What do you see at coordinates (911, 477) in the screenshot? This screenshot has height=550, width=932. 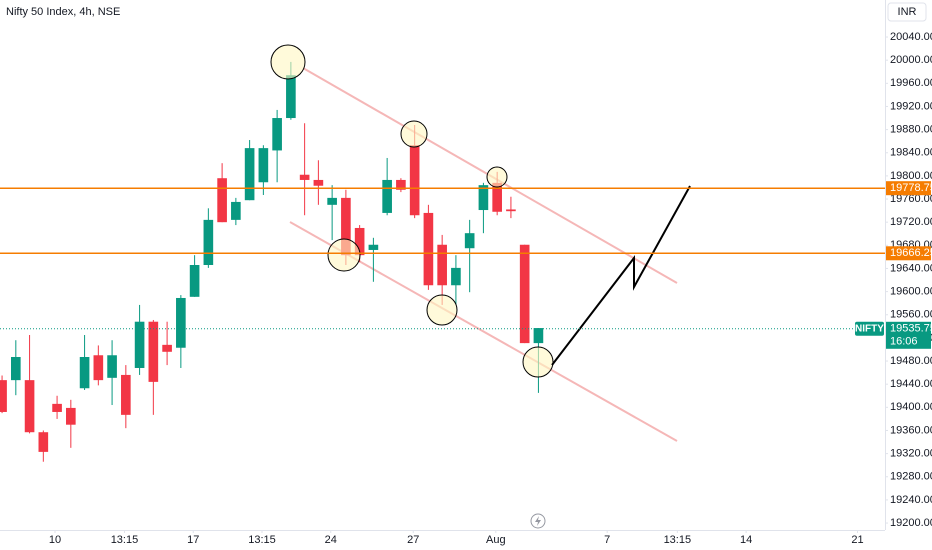 I see `y-tick-label: 19280.00` at bounding box center [911, 477].